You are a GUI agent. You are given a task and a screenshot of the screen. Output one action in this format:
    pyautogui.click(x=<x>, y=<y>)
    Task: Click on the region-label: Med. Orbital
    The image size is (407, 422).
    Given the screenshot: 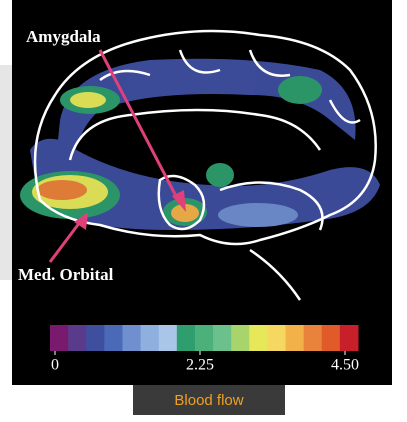 What is the action you would take?
    pyautogui.click(x=66, y=274)
    